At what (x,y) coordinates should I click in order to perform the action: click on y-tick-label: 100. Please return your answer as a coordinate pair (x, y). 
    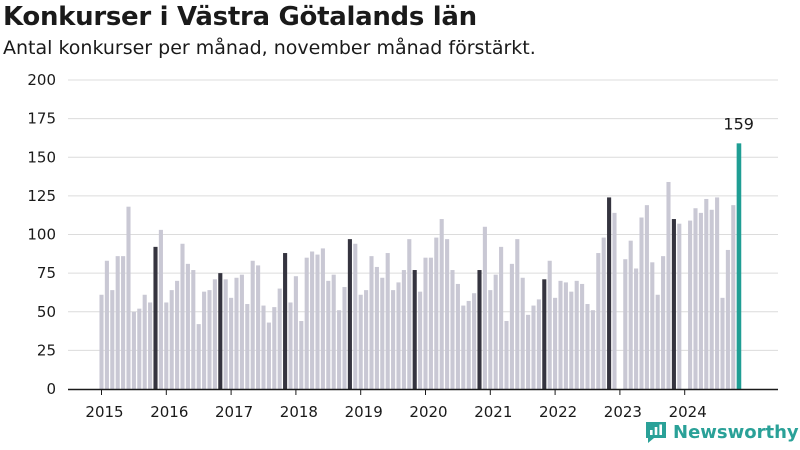
    Looking at the image, I should click on (41, 235).